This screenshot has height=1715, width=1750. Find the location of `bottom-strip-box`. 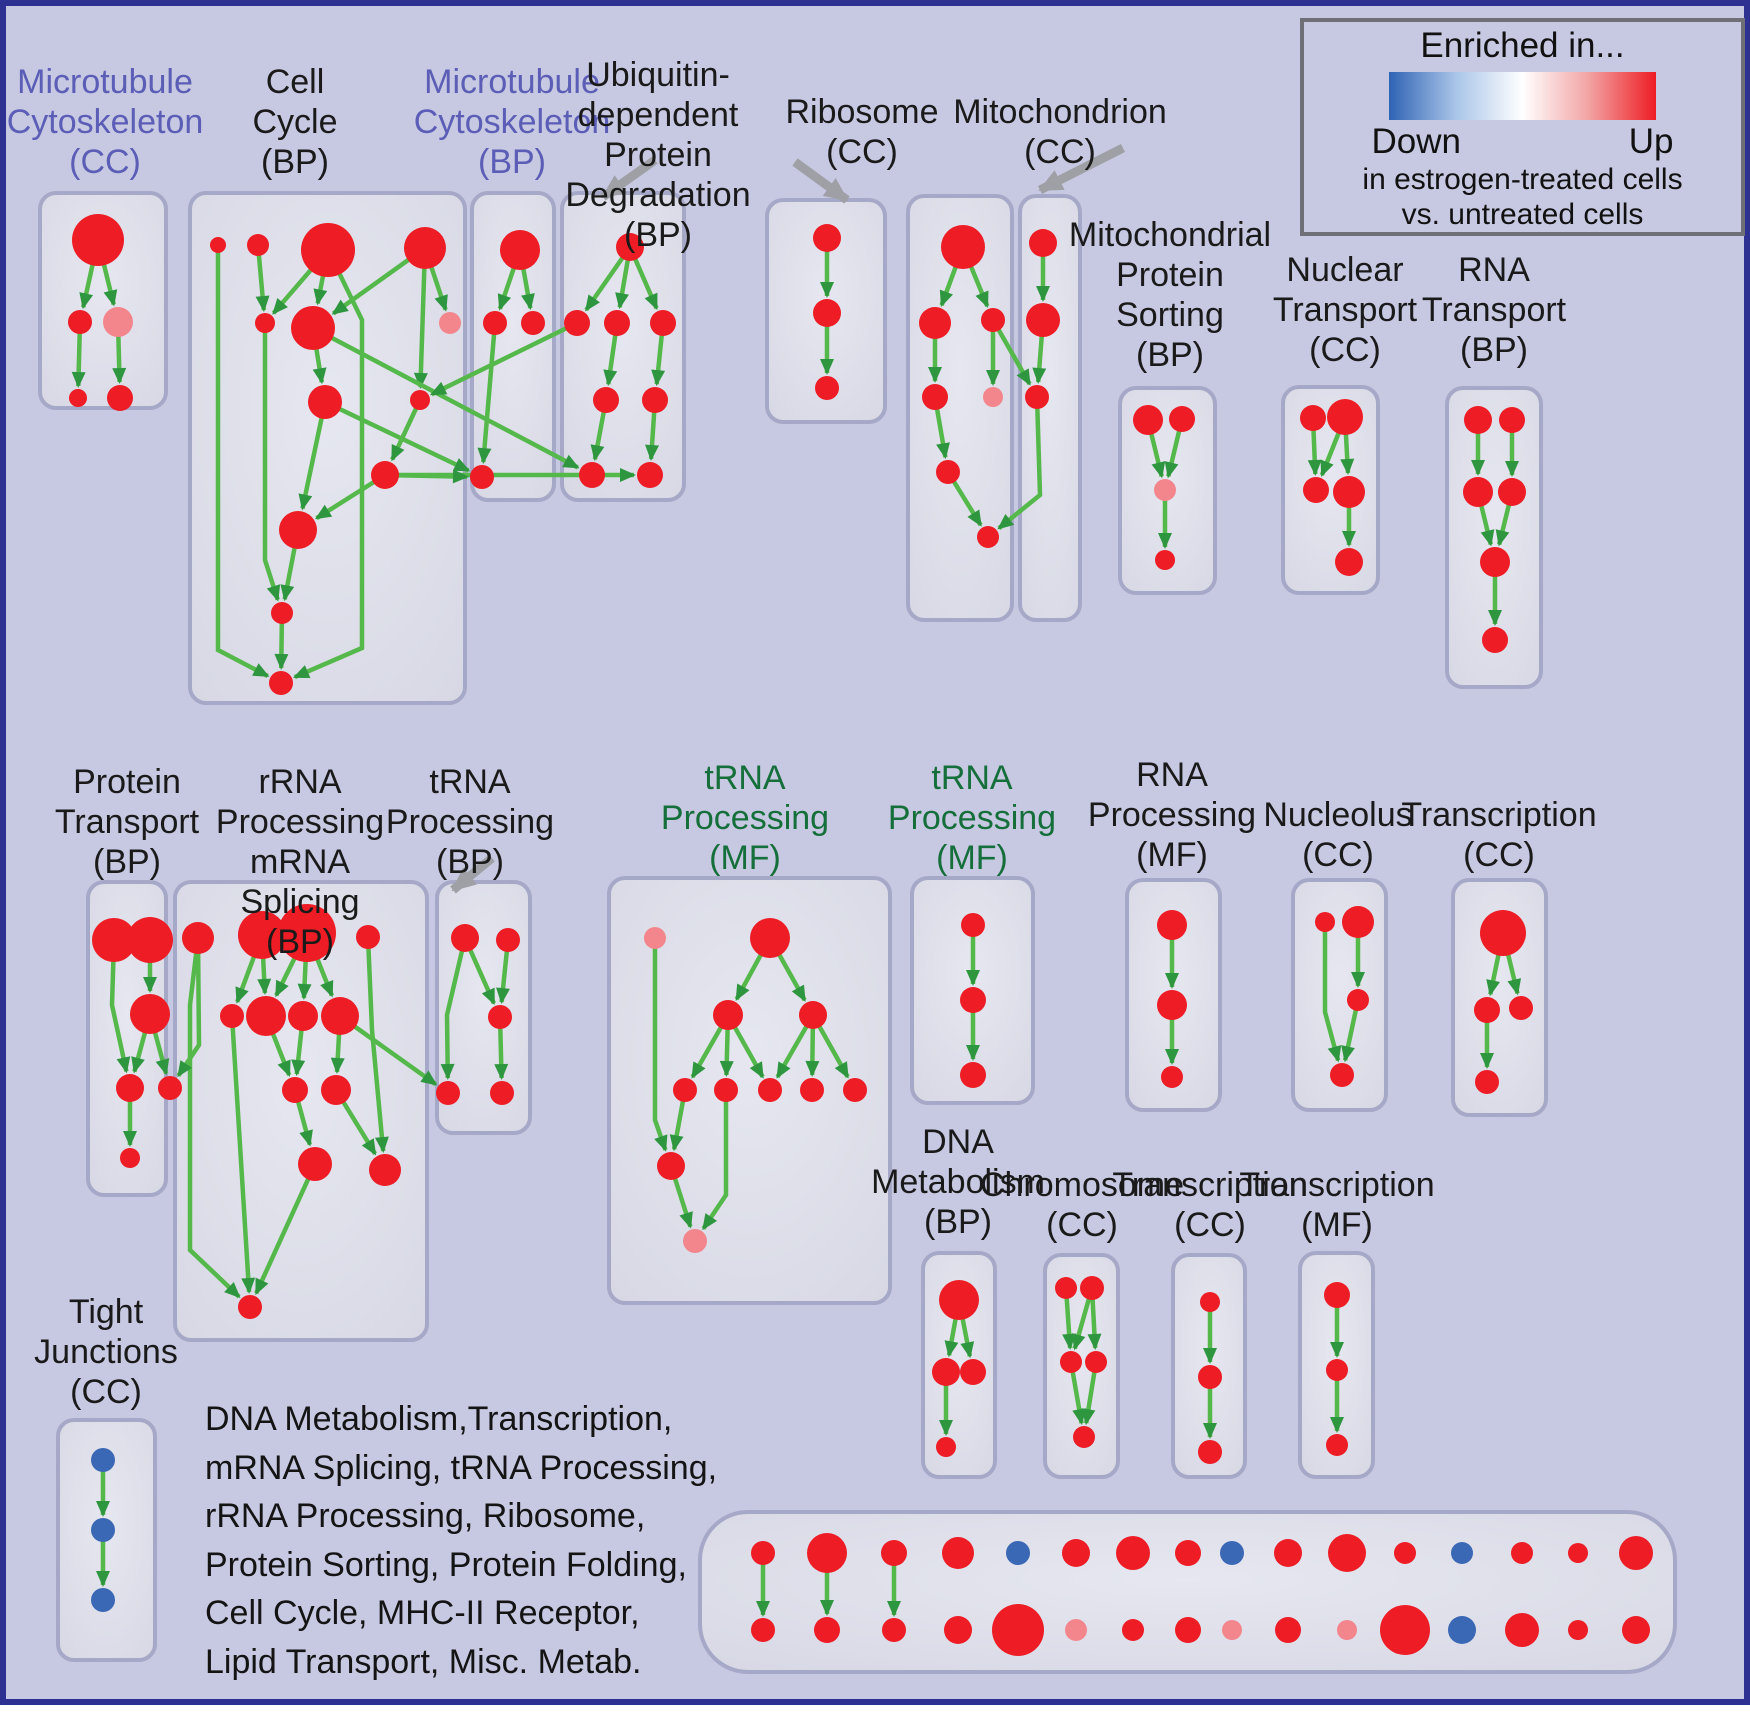

bottom-strip-box is located at coordinates (1187, 1592).